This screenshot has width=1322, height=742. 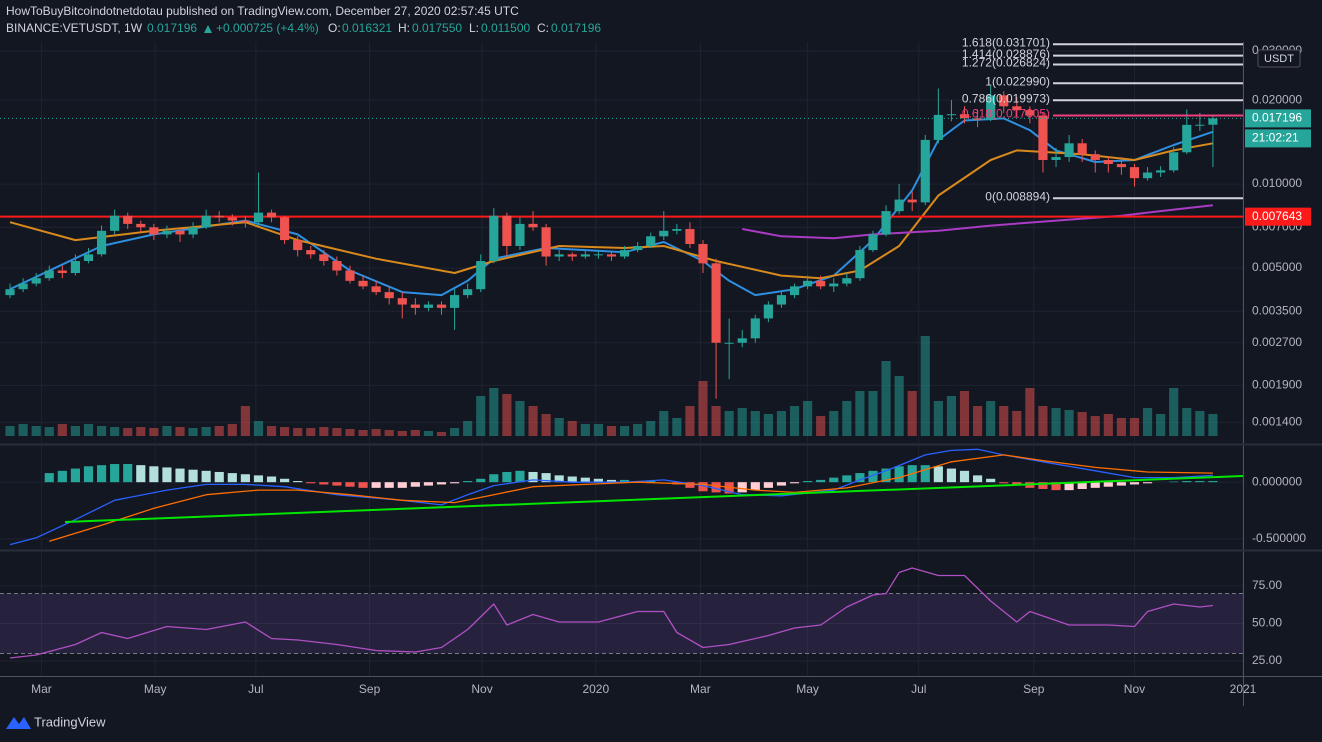 What do you see at coordinates (367, 28) in the screenshot?
I see `open-value: 0.016321` at bounding box center [367, 28].